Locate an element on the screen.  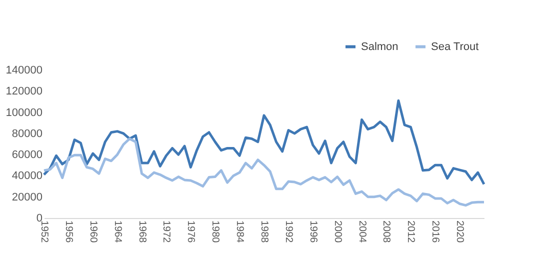
y-tick-label: 40000 is located at coordinates (27, 176).